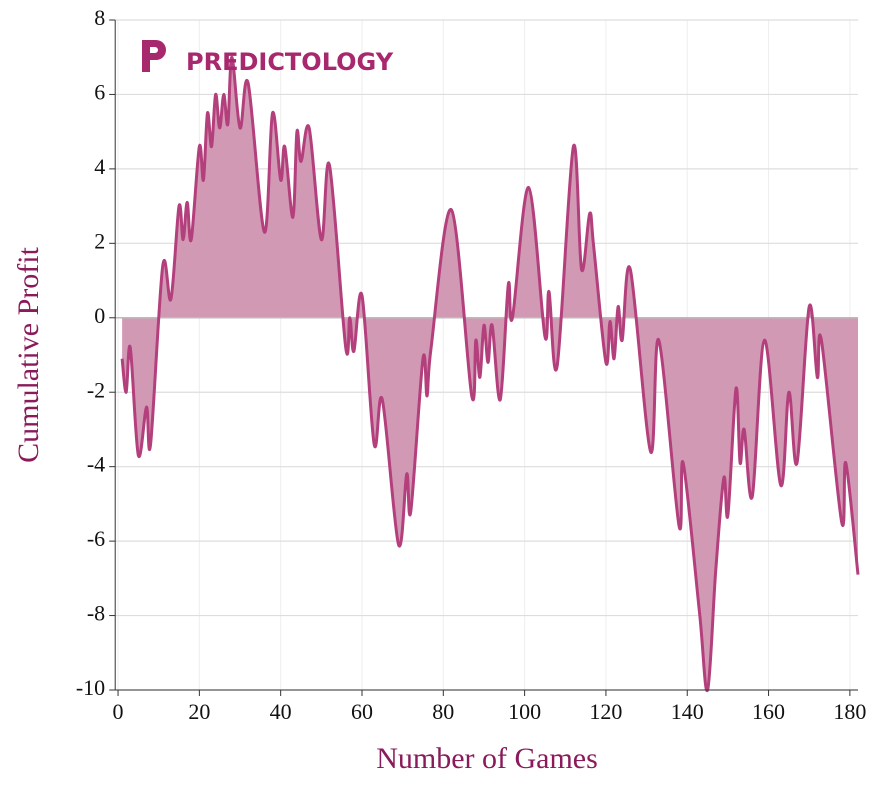  What do you see at coordinates (768, 711) in the screenshot?
I see `x-tick-label: 160` at bounding box center [768, 711].